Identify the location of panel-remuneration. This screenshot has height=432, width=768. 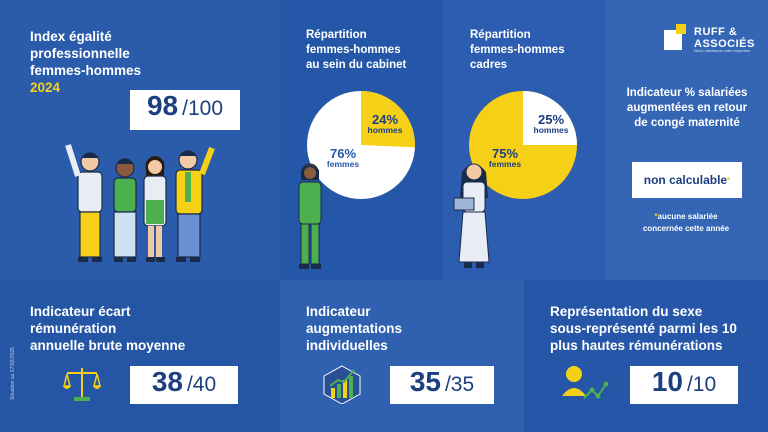
(140, 356).